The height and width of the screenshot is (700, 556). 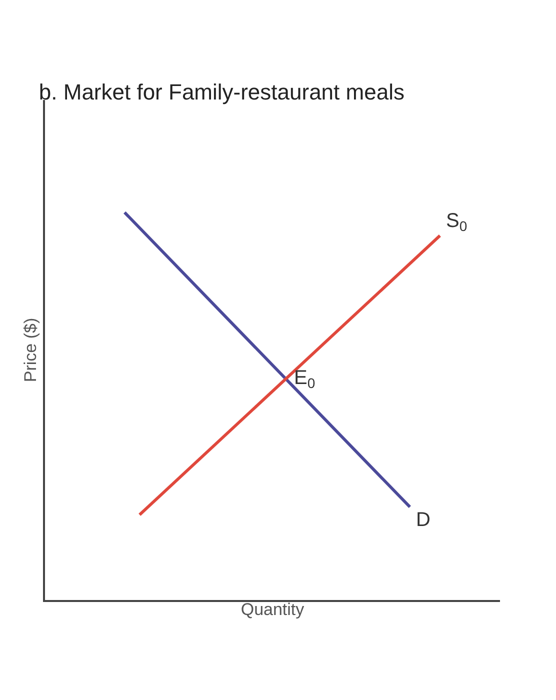 What do you see at coordinates (423, 520) in the screenshot?
I see `series-label: D` at bounding box center [423, 520].